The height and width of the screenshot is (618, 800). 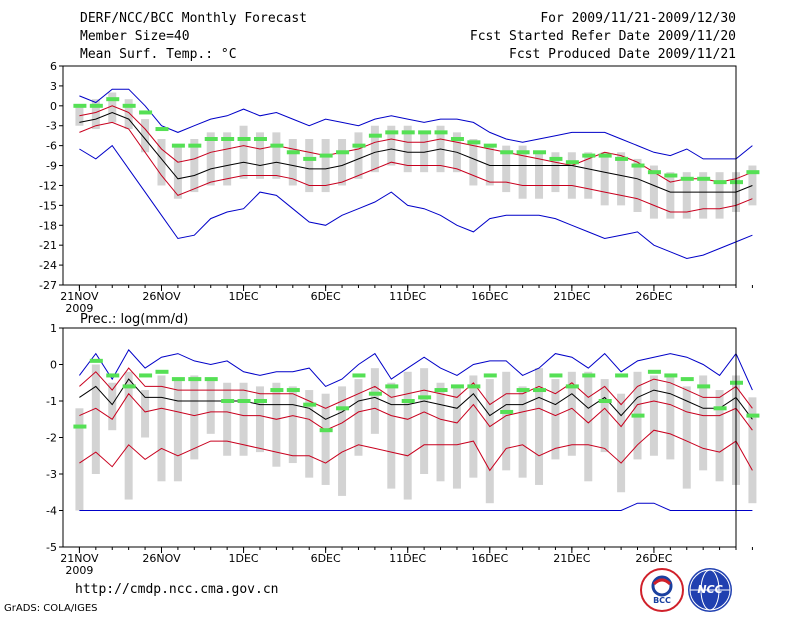 I want to click on x-tick-label: 11DEC, so click(x=407, y=296).